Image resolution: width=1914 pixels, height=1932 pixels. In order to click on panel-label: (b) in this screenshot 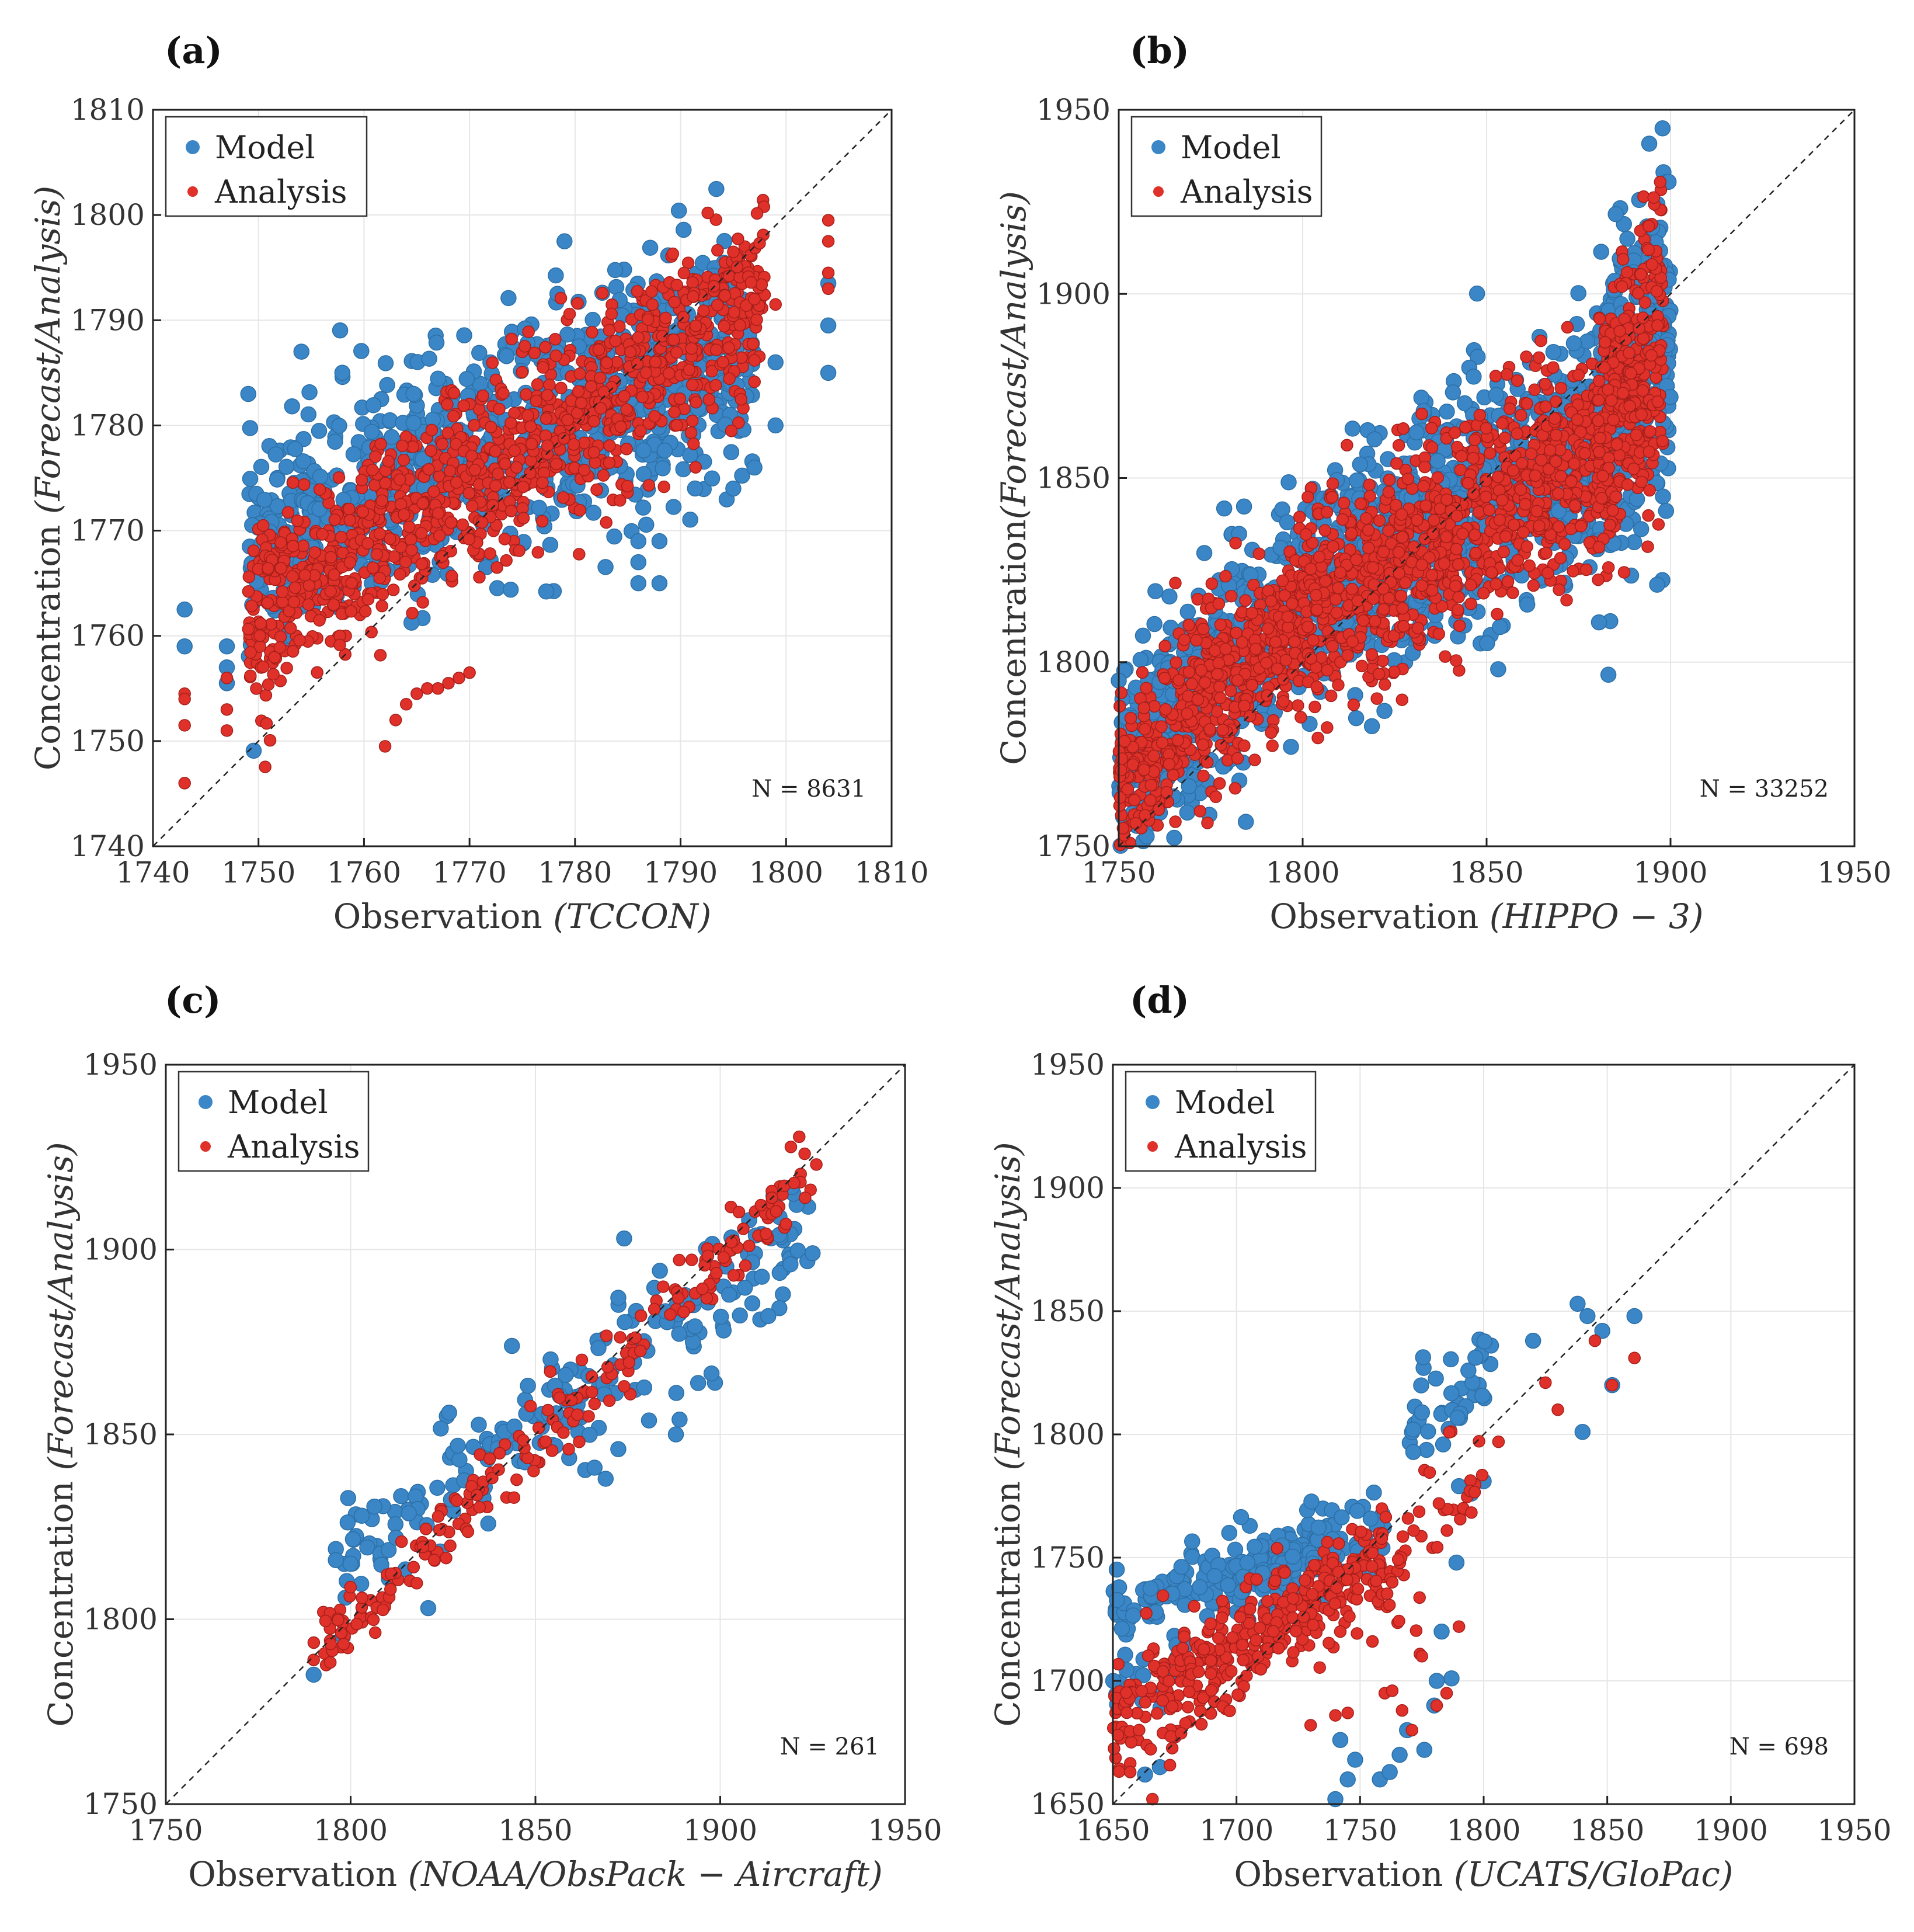, I will do `click(1160, 51)`.